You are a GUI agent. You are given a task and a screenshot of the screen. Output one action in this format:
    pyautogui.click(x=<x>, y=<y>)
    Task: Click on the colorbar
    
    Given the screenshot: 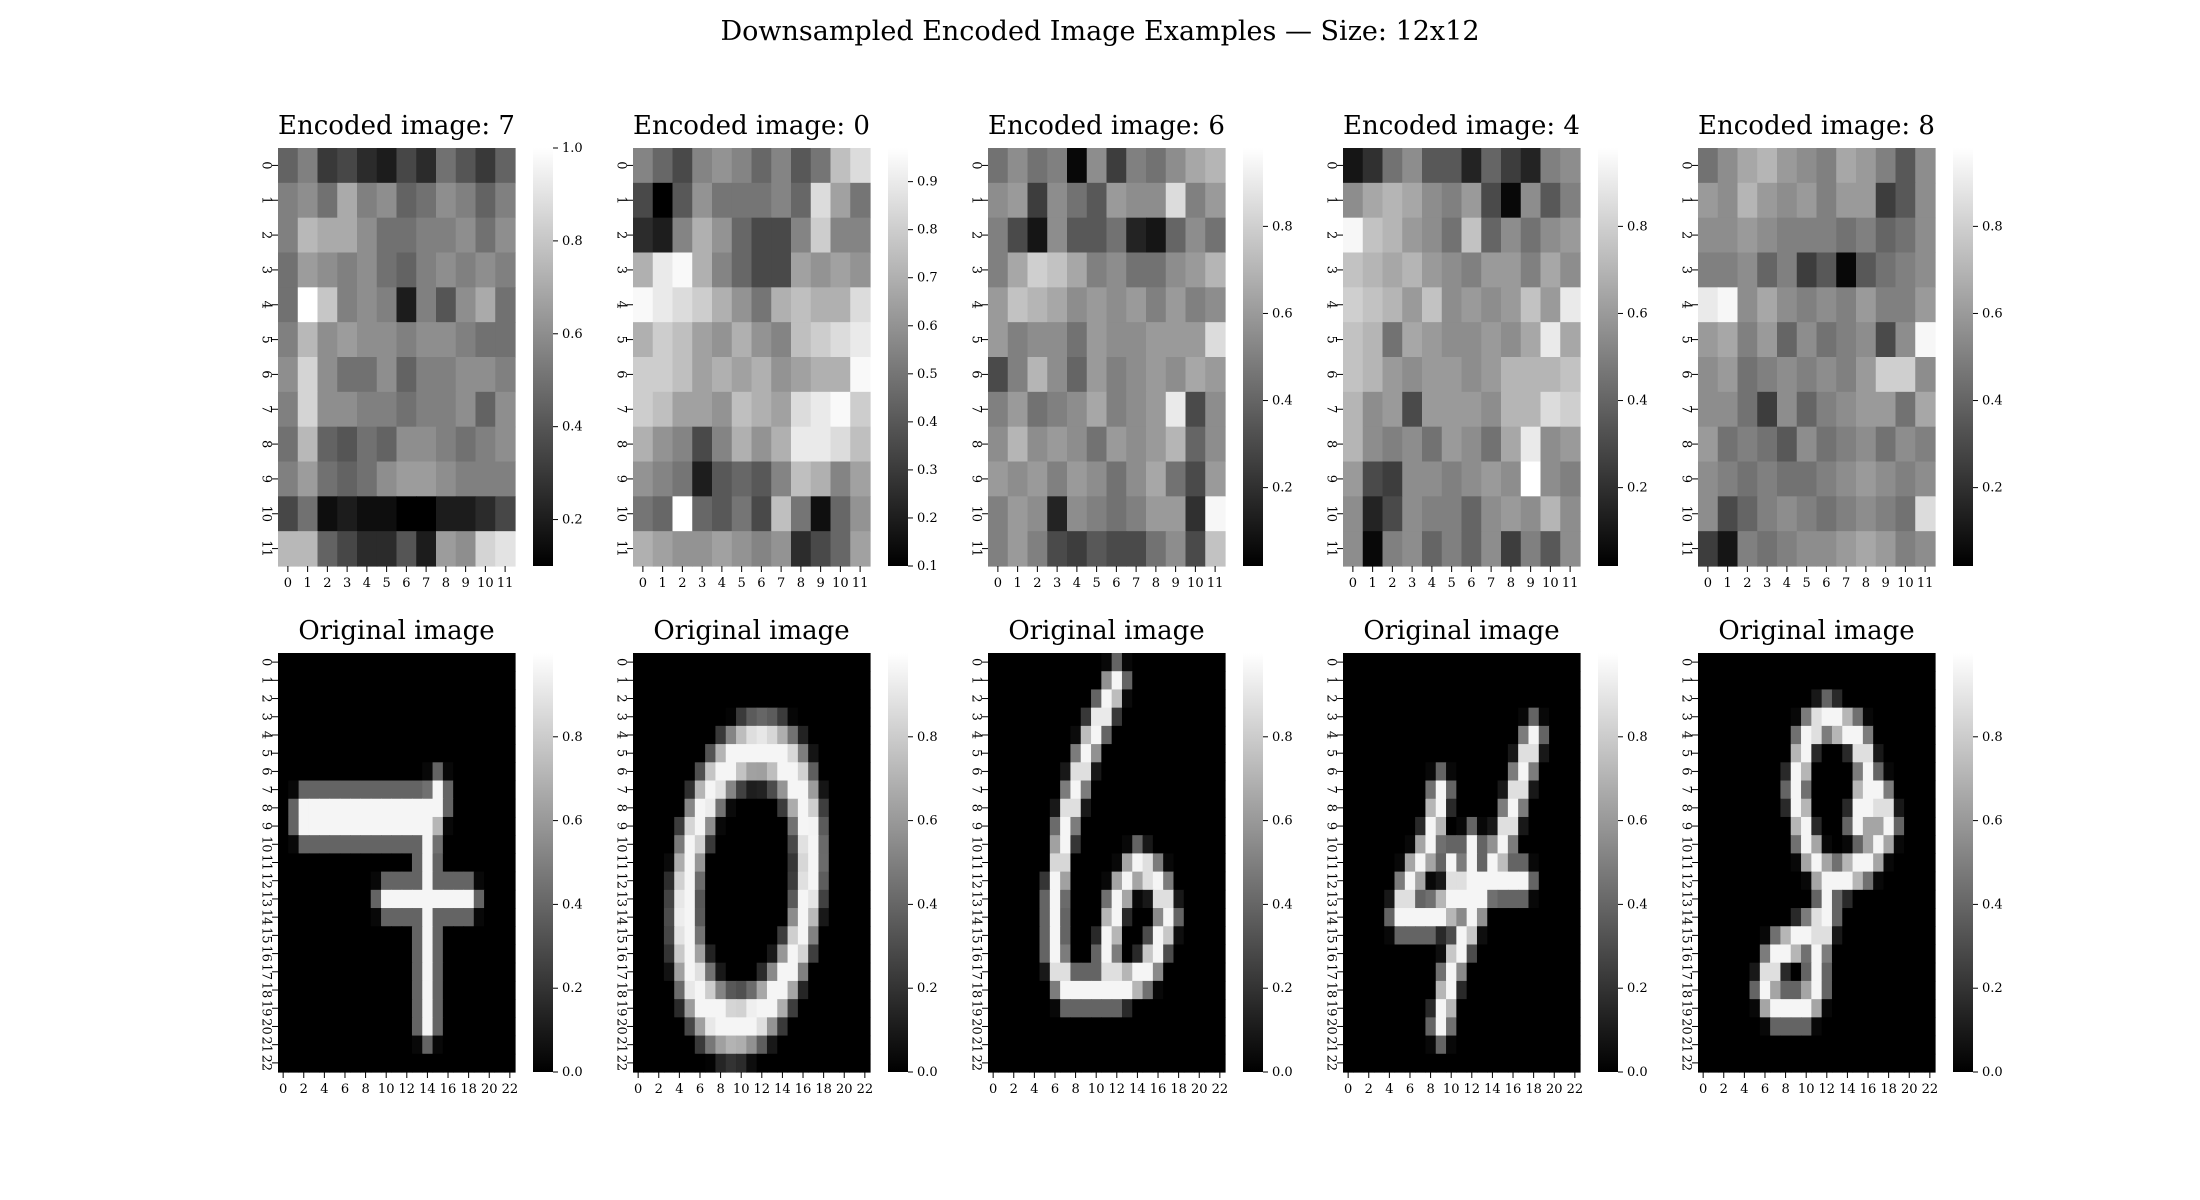 What is the action you would take?
    pyautogui.click(x=543, y=357)
    